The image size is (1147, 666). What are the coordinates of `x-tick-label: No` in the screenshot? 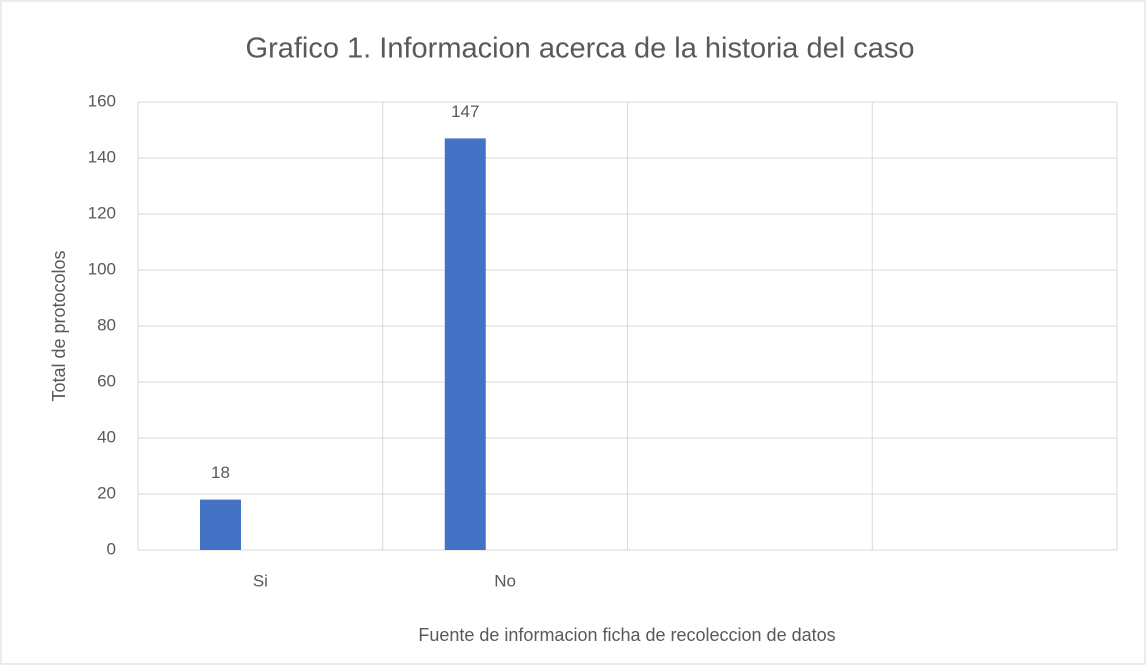 It's located at (505, 580).